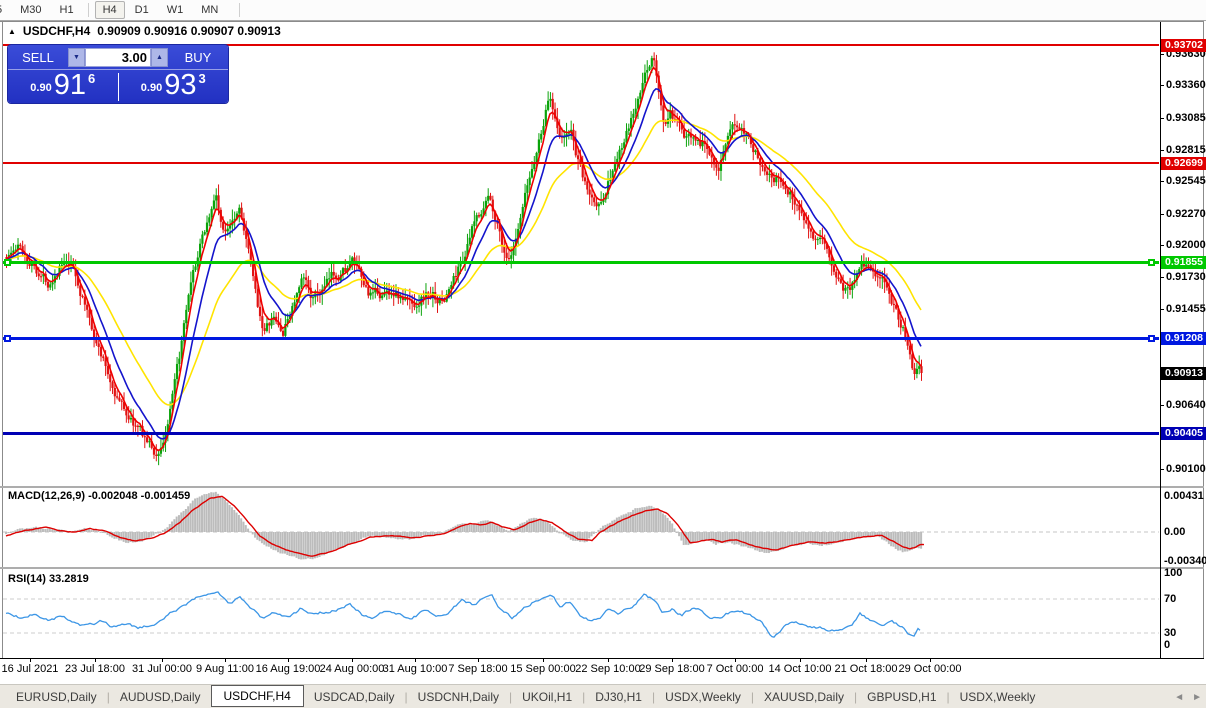  I want to click on chart-tab-dj30-h1: DJ30,H1, so click(618, 697).